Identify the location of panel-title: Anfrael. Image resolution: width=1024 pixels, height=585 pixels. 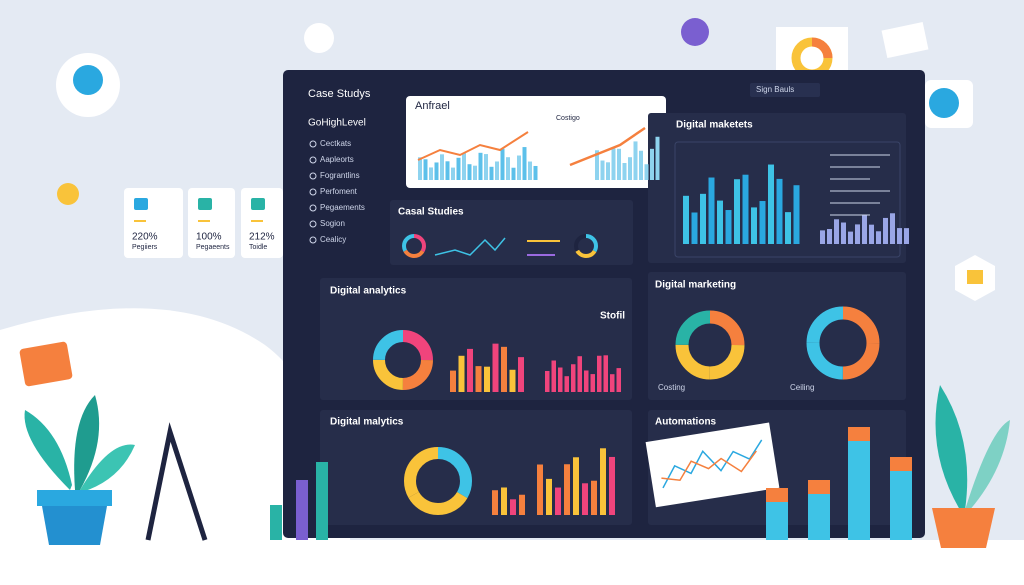
(432, 106).